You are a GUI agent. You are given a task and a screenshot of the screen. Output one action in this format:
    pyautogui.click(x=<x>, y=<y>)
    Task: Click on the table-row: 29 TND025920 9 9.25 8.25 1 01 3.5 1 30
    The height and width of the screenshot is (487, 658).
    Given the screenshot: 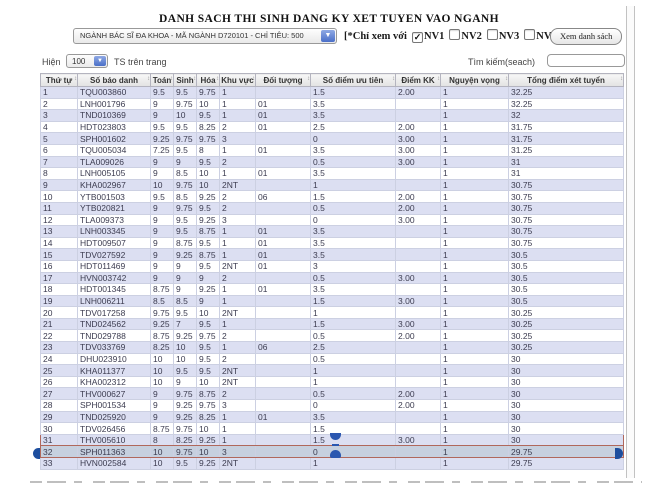 What is the action you would take?
    pyautogui.click(x=332, y=417)
    